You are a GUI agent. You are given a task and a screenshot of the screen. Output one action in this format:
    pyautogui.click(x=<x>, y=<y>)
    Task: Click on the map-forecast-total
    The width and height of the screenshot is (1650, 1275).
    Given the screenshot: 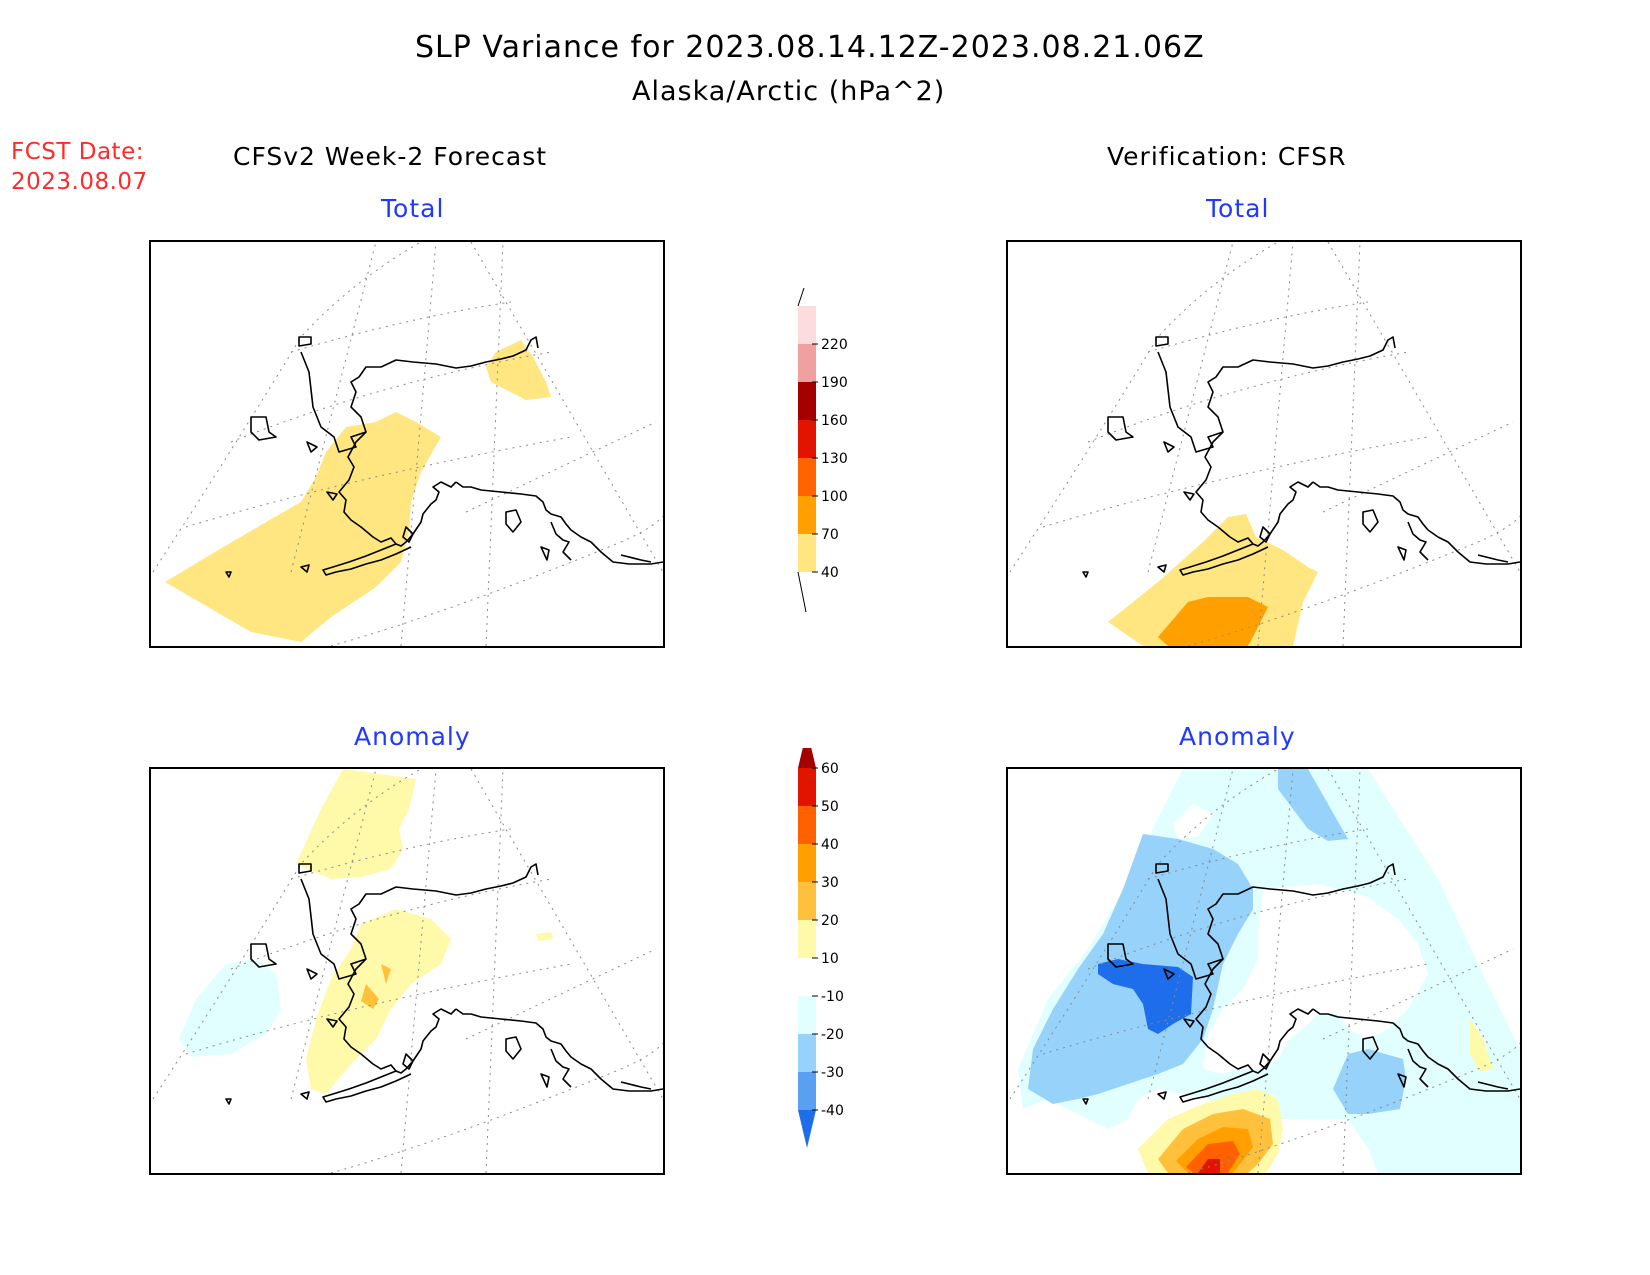 What is the action you would take?
    pyautogui.click(x=407, y=444)
    